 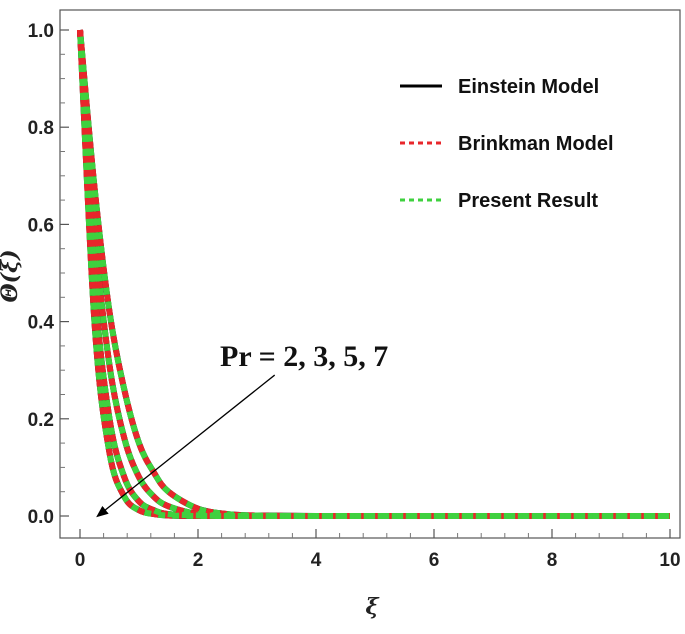 I want to click on x-axis: 0 2 4 6 8 10, so click(x=378, y=550).